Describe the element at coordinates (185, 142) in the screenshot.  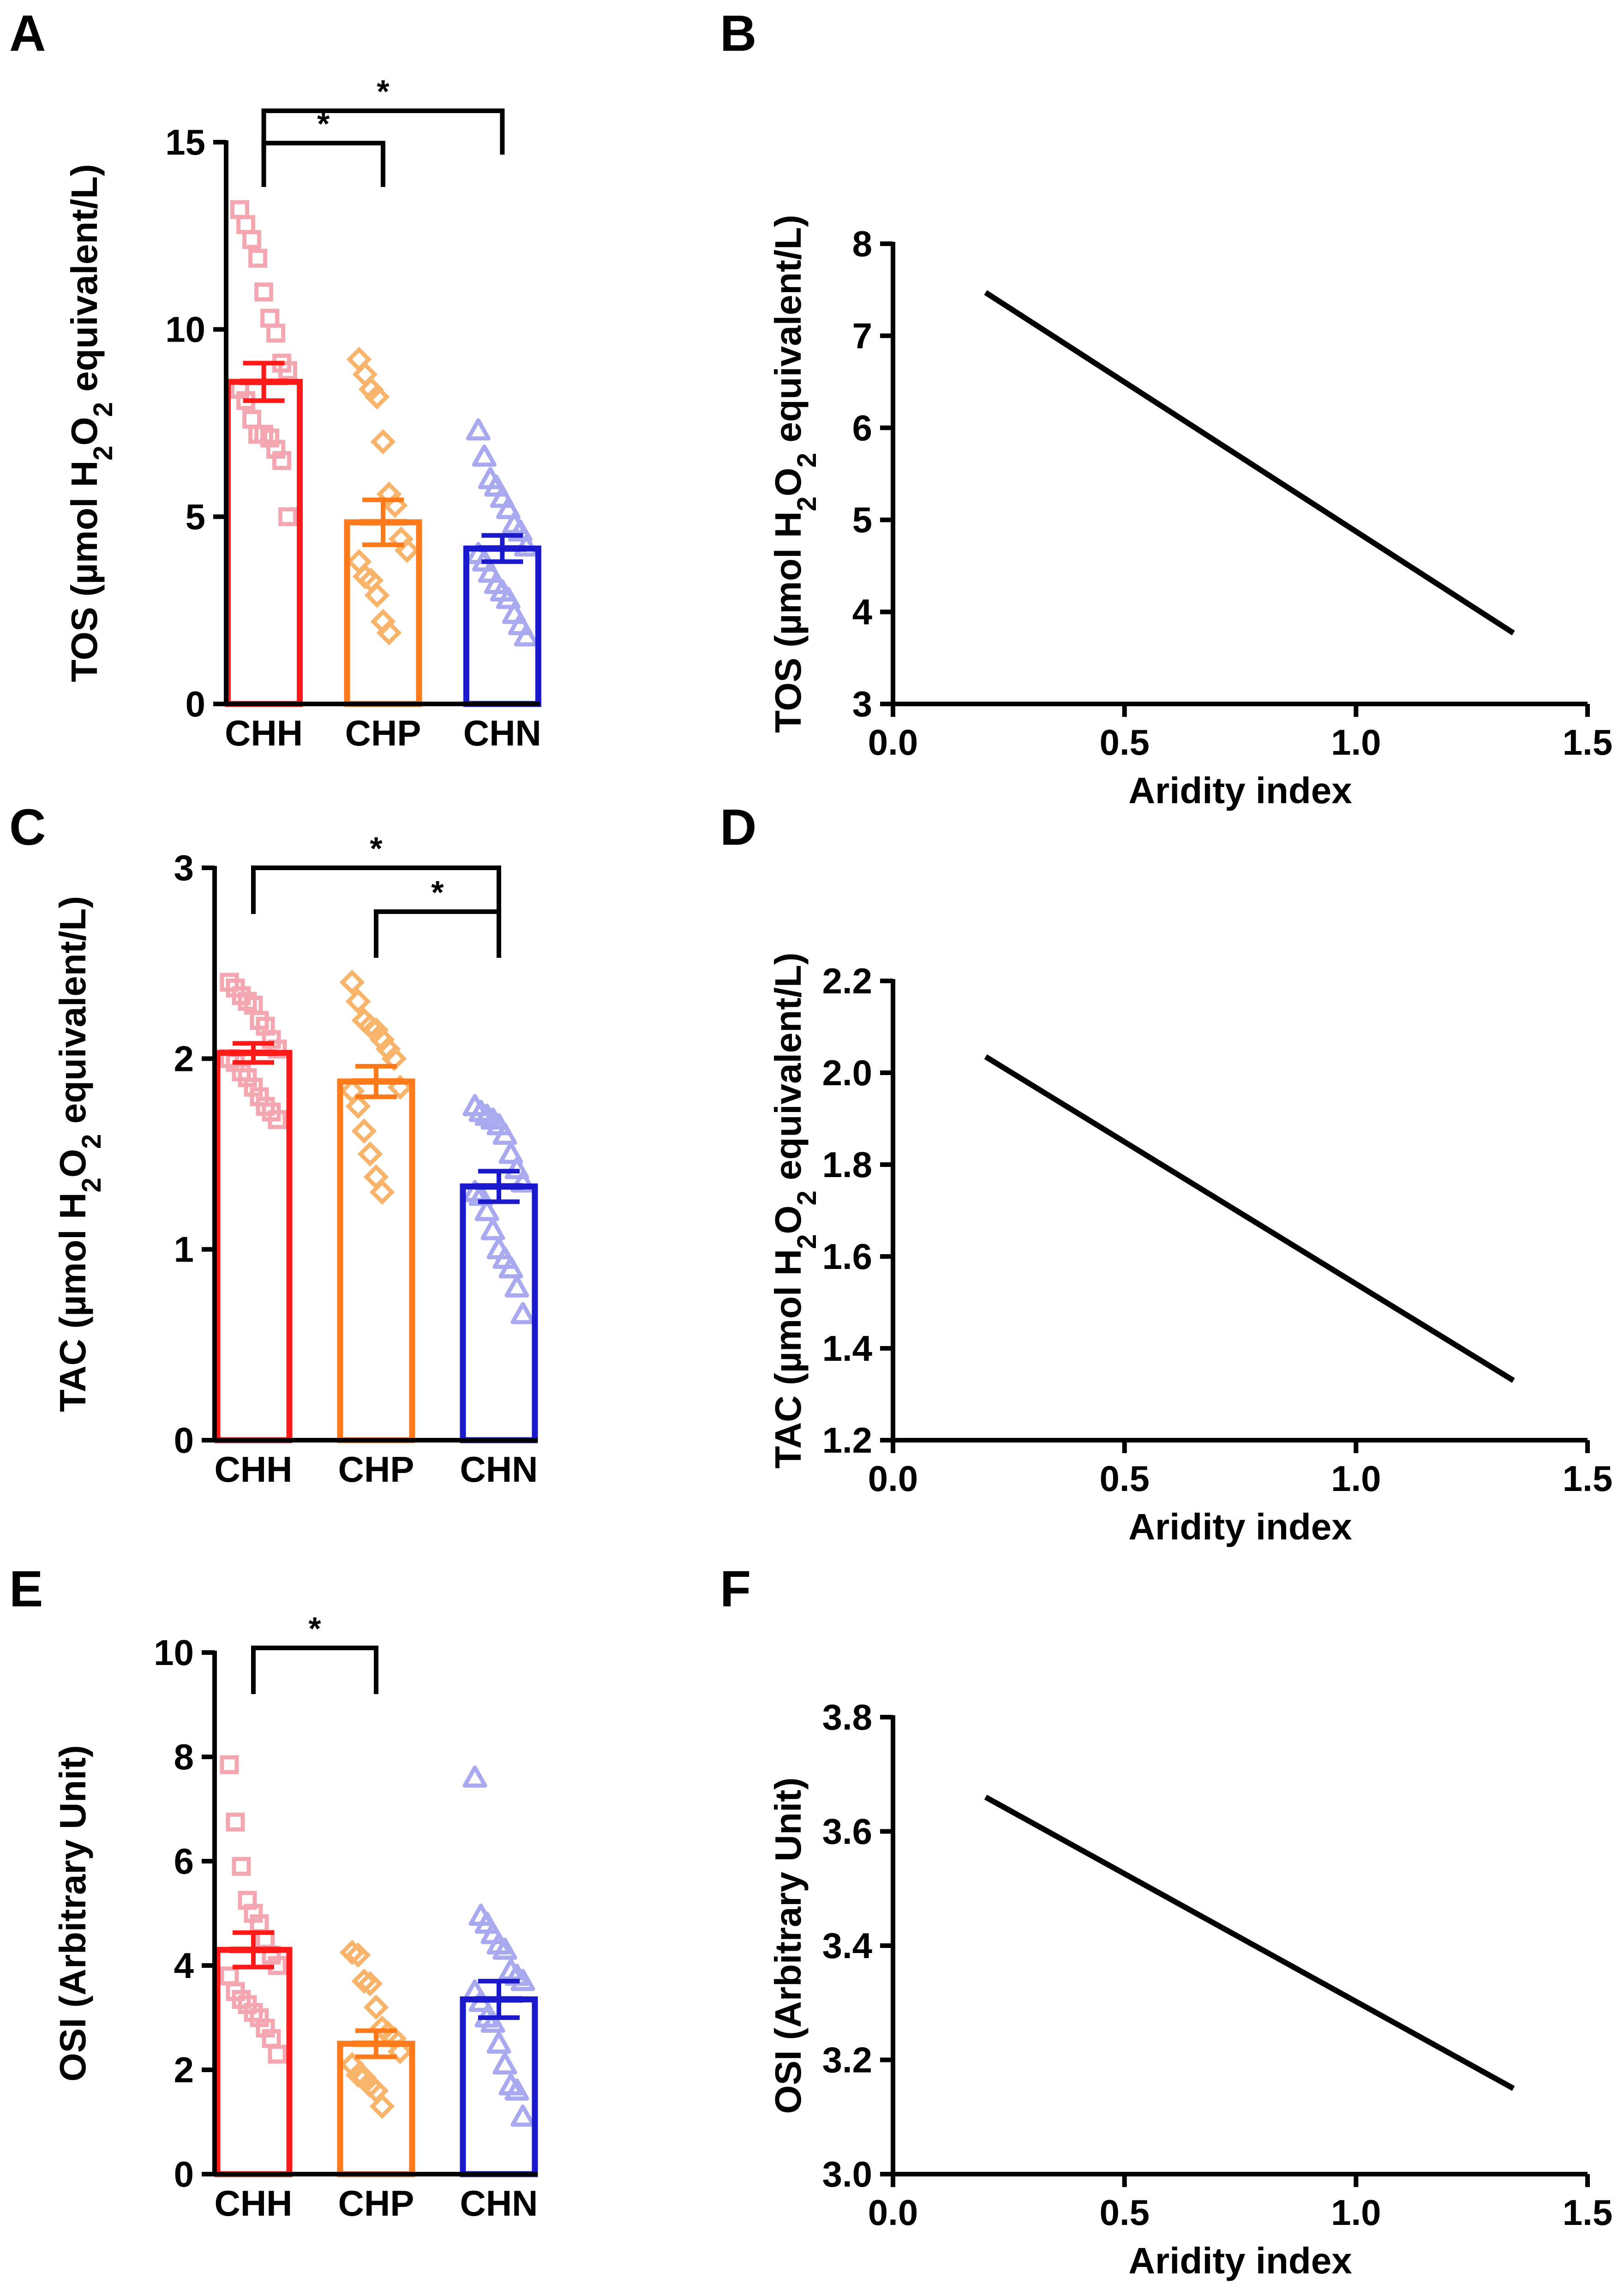
I see `y-tick-label: 15` at that location.